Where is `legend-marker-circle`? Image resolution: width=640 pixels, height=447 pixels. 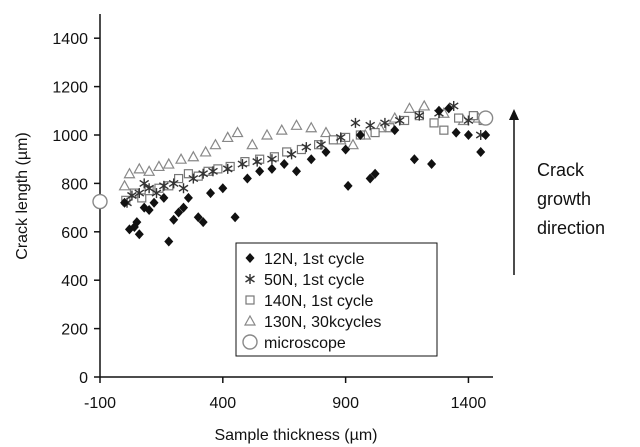
legend-marker-circle is located at coordinates (250, 342).